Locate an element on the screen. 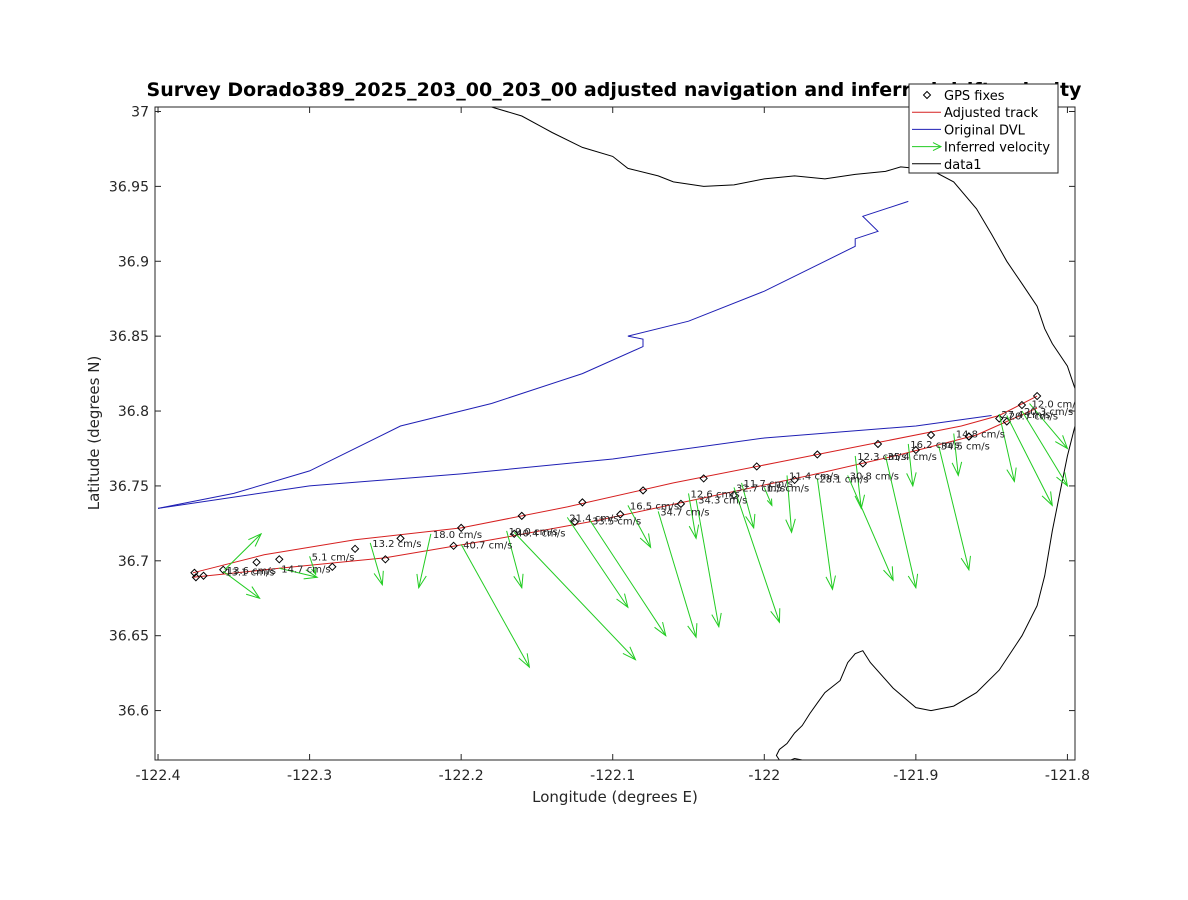 Image resolution: width=1188 pixels, height=900 pixels. velocity-label: 14.8 cm/s is located at coordinates (980, 435).